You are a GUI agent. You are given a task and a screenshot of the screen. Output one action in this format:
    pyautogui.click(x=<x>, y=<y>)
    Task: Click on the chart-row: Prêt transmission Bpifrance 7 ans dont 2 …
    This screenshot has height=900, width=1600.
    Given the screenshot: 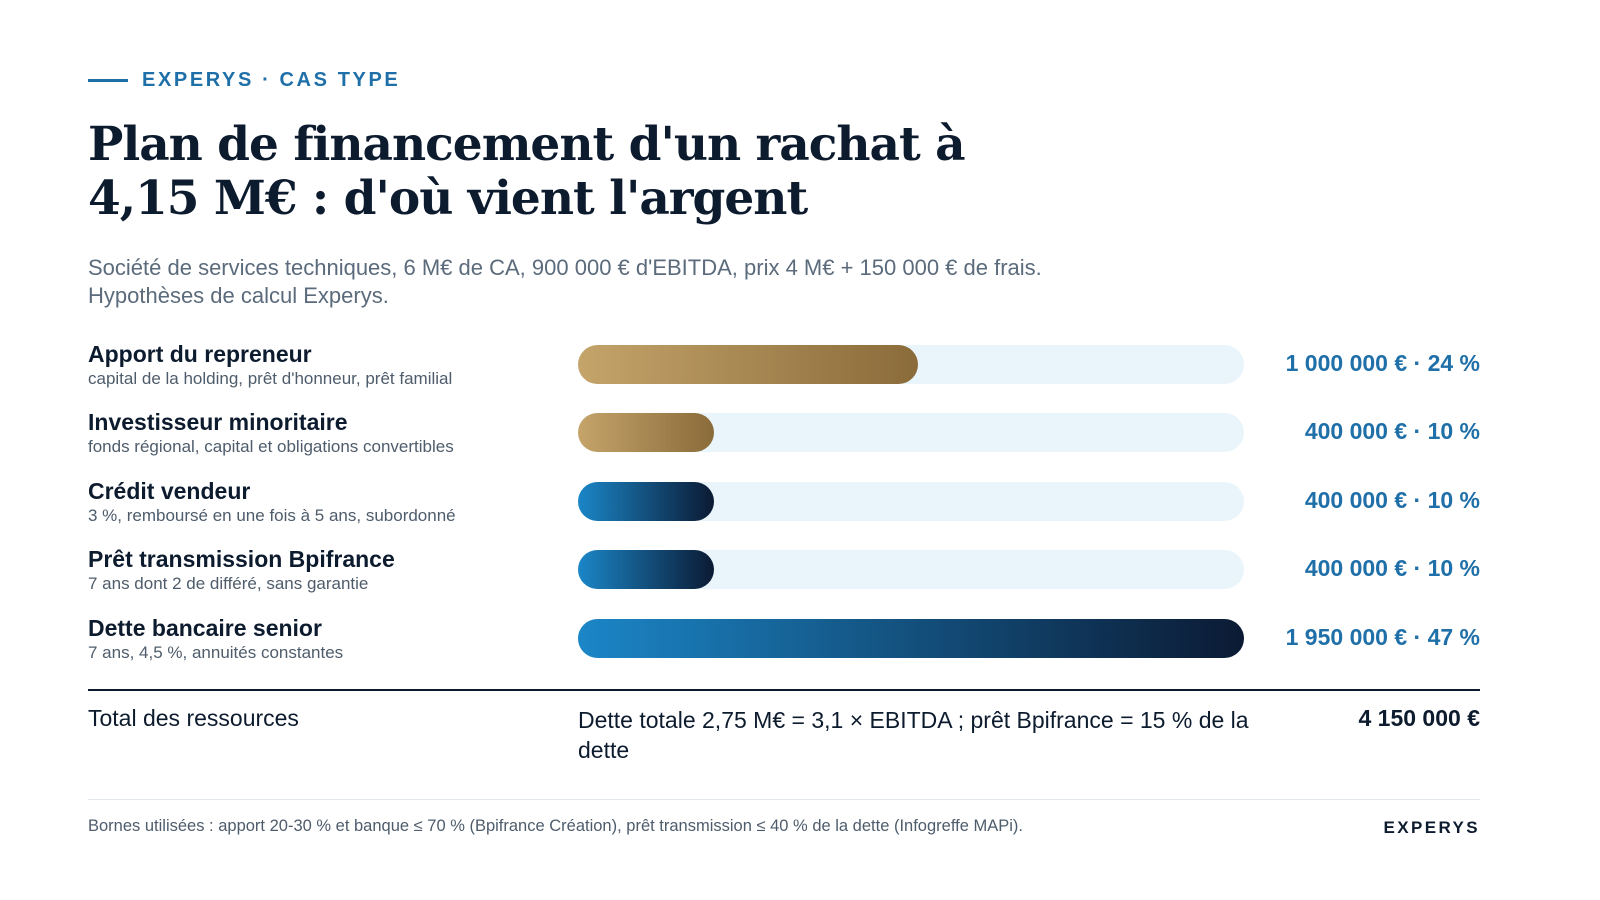 What is the action you would take?
    pyautogui.click(x=784, y=579)
    